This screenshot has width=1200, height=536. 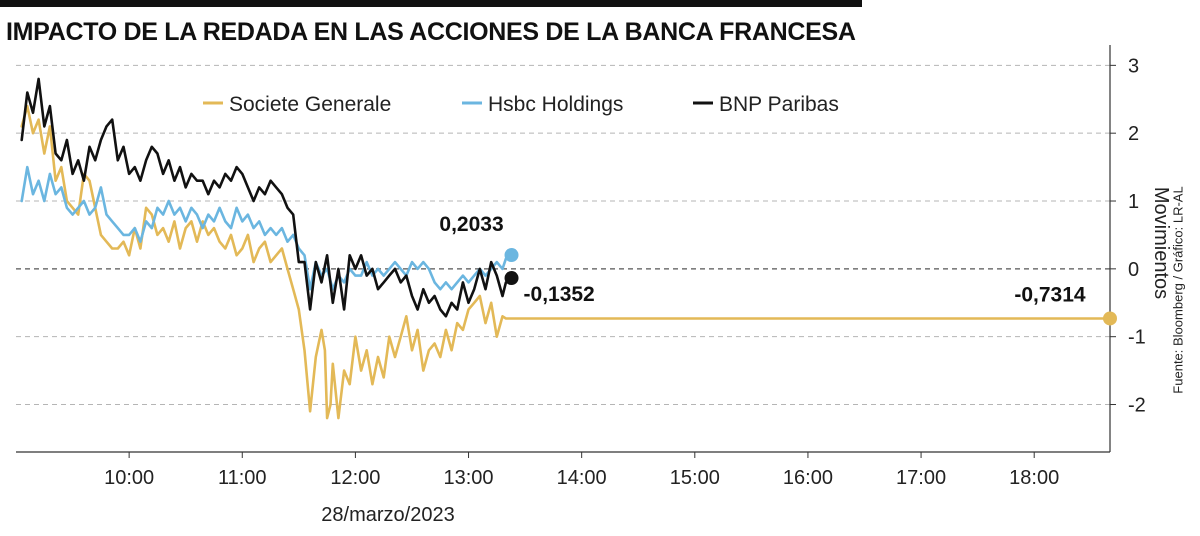 I want to click on end-point-hsbc-holdings, so click(x=511, y=255).